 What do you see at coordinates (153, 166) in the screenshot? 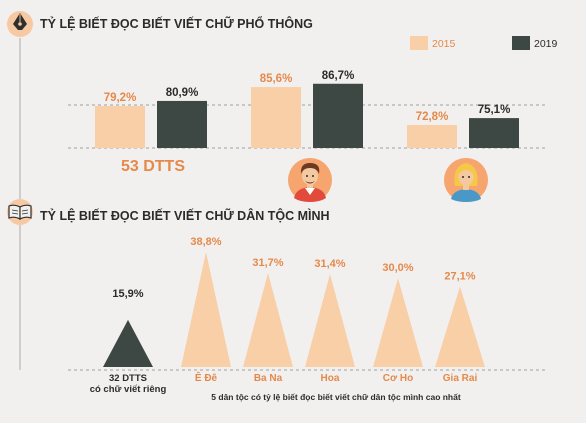
I see `category-label-53-dtts: 53 DTTS` at bounding box center [153, 166].